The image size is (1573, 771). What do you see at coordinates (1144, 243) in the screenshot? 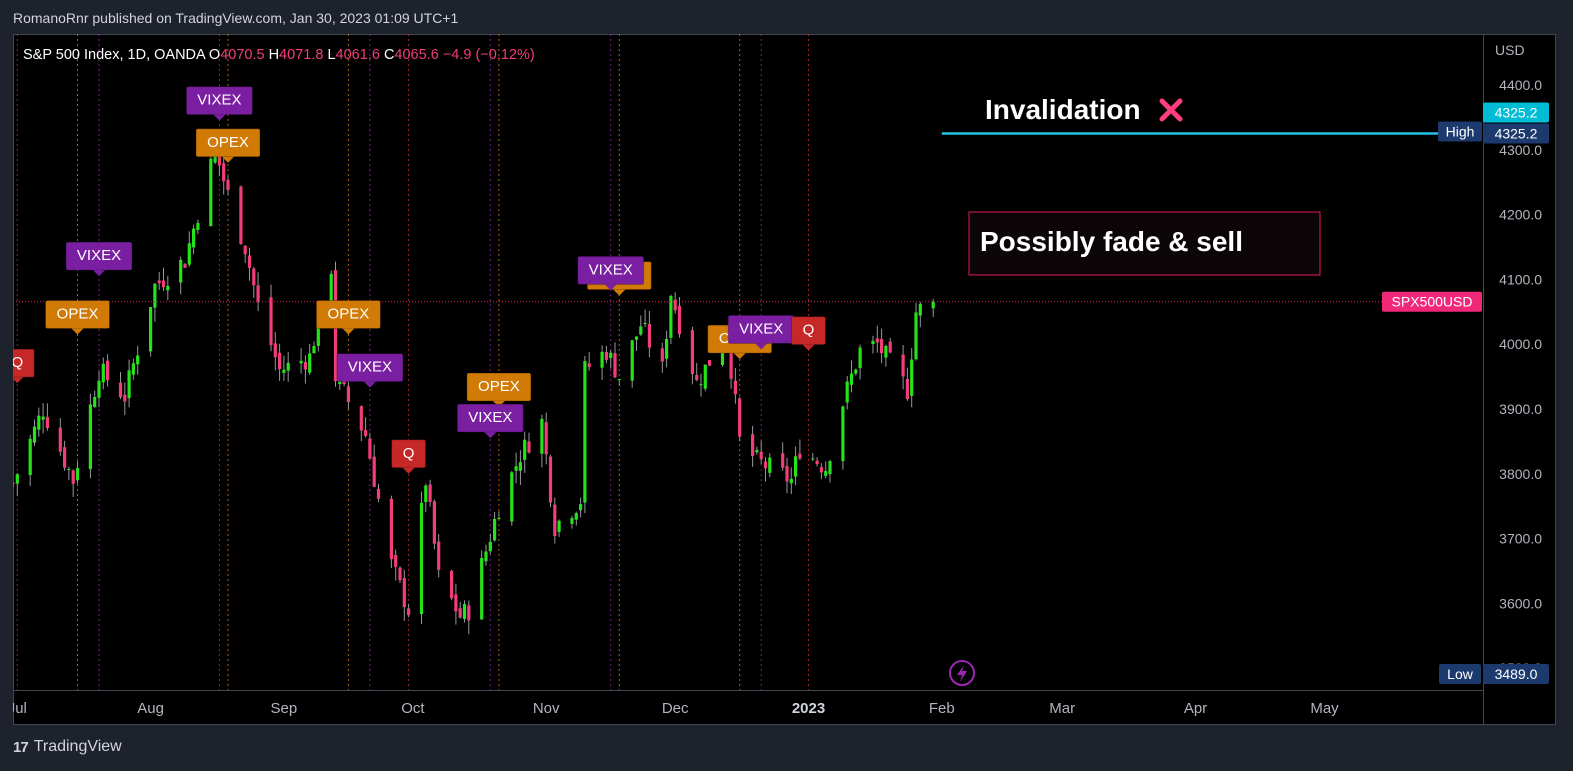
I see `note-box` at bounding box center [1144, 243].